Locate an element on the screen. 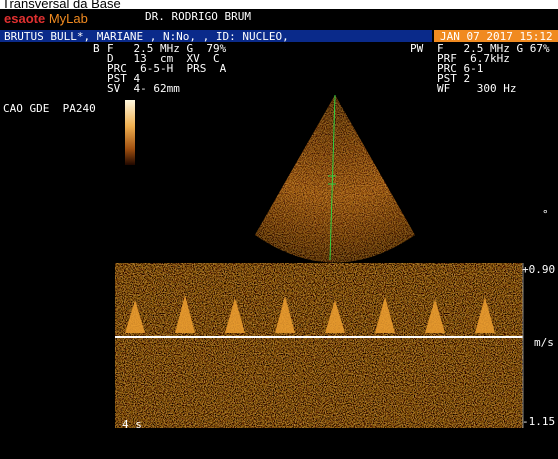  title-band is located at coordinates (279, 4).